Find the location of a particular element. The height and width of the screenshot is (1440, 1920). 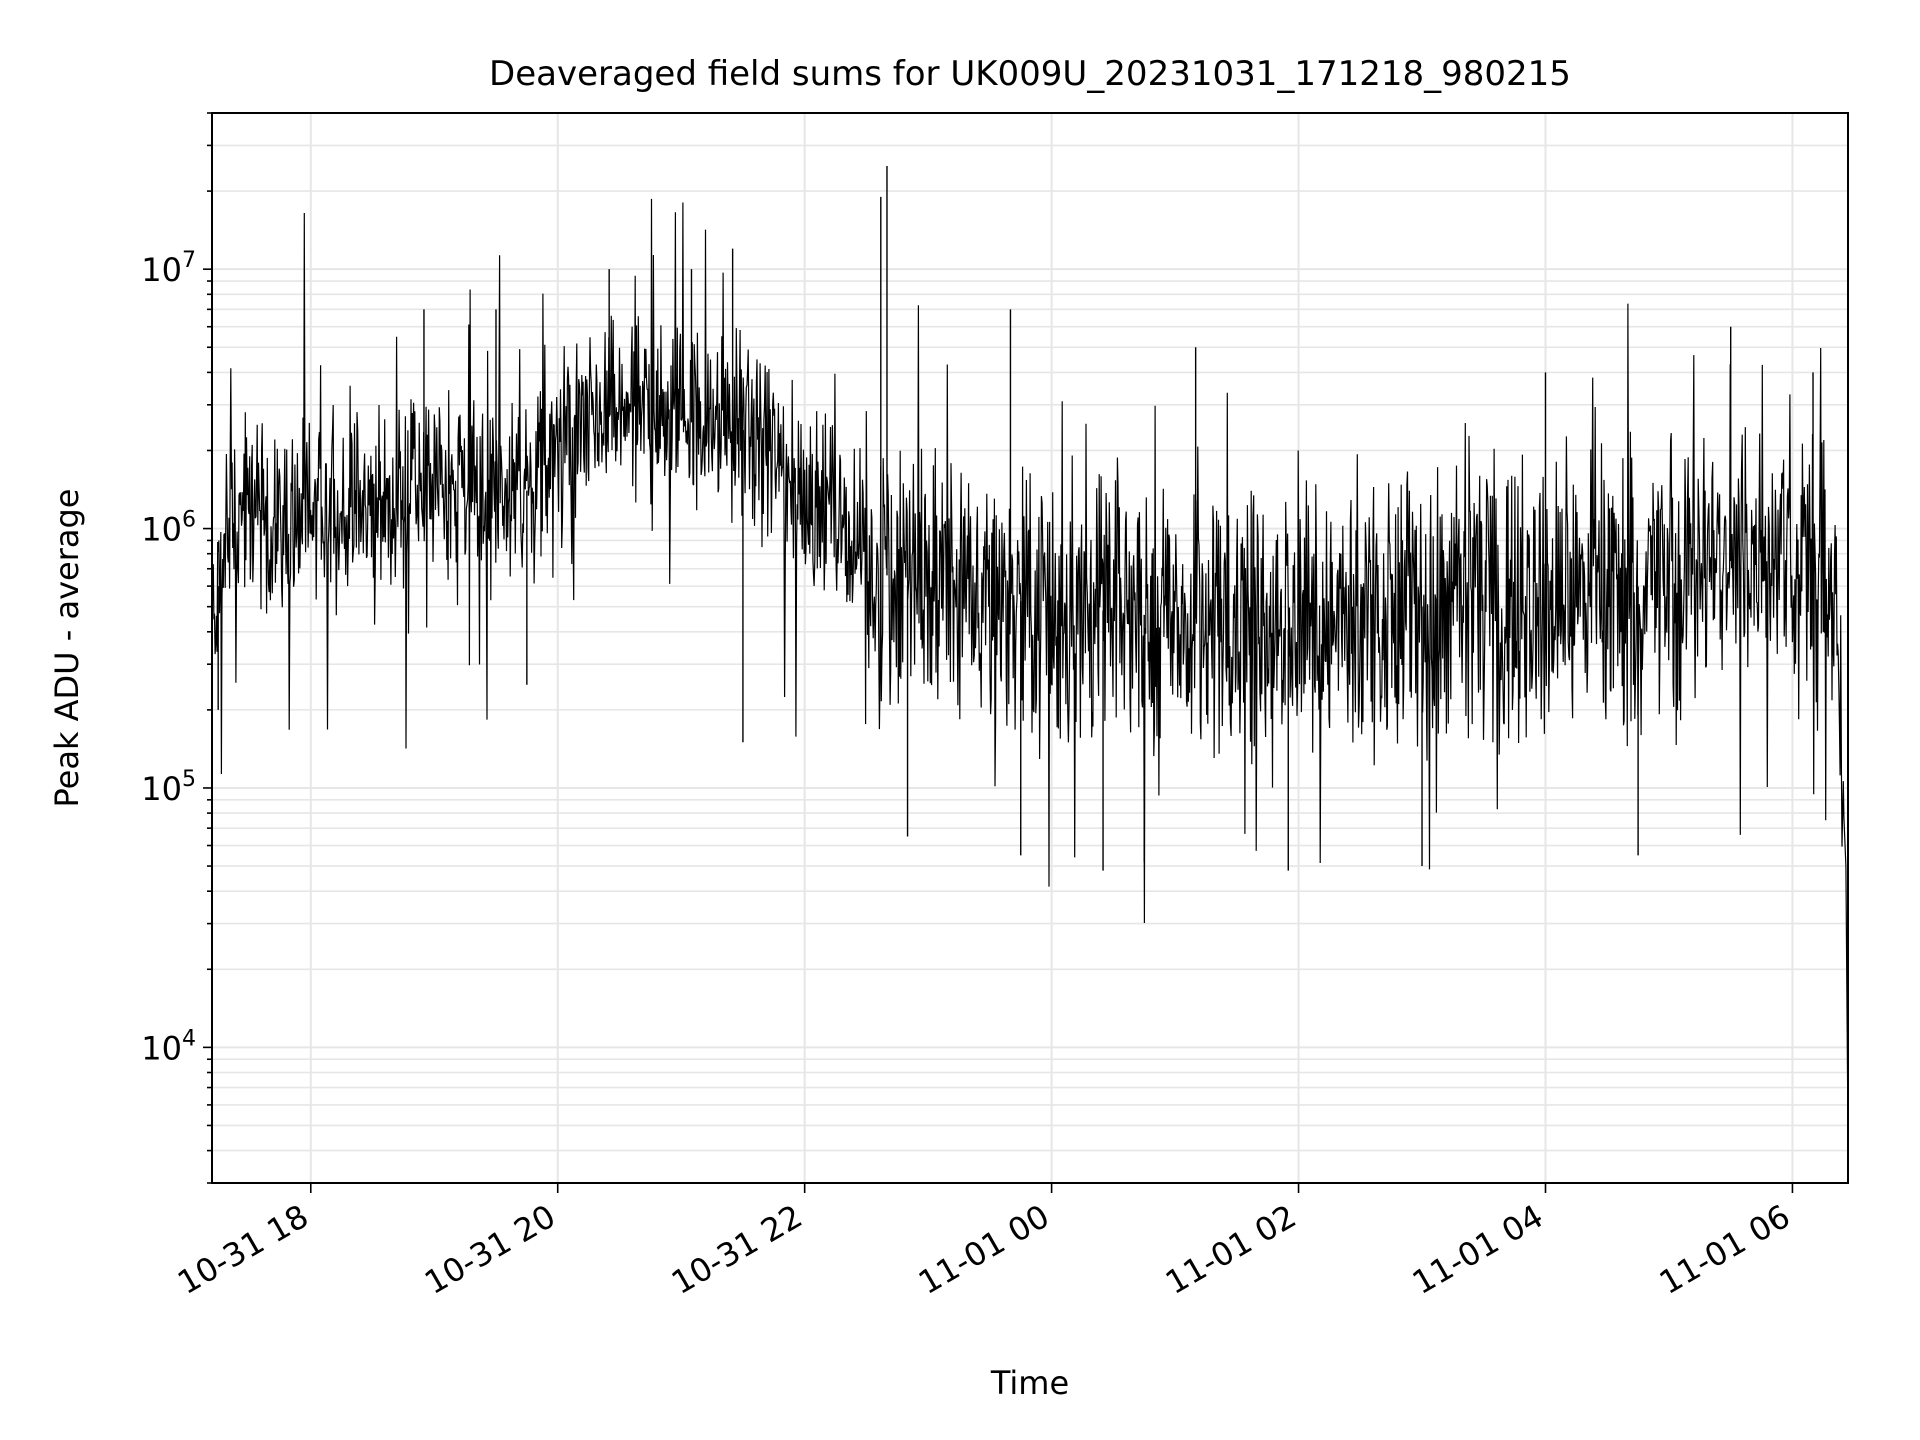

y-axis: 104 105 106 107 is located at coordinates (176, 648).